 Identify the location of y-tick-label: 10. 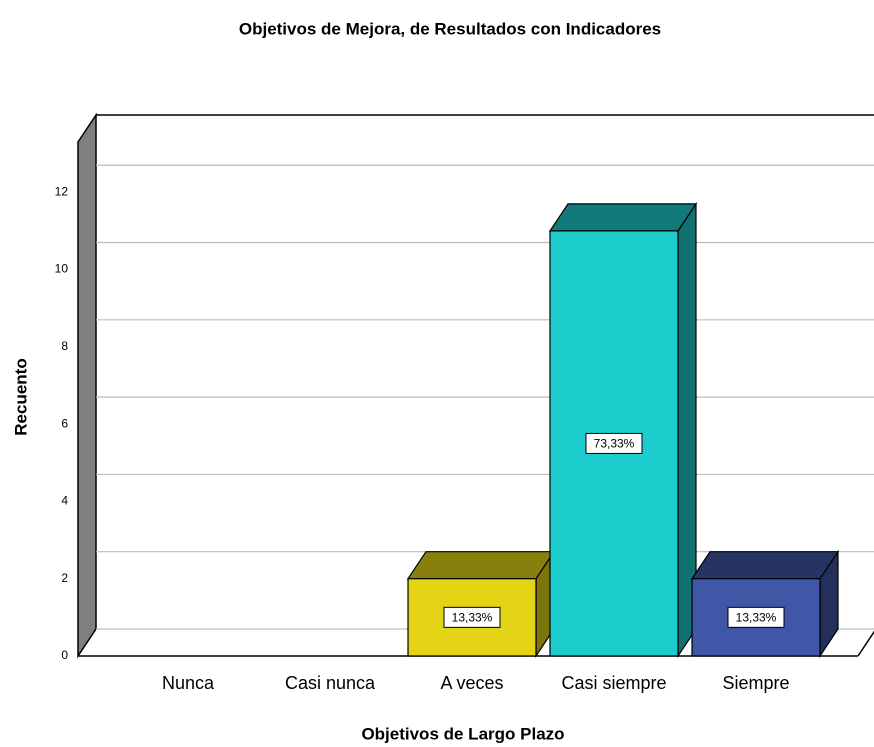
(62, 269).